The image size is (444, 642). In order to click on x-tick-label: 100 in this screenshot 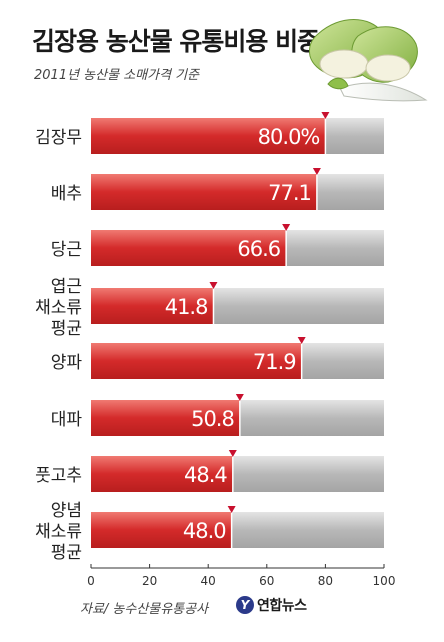, I will do `click(384, 581)`.